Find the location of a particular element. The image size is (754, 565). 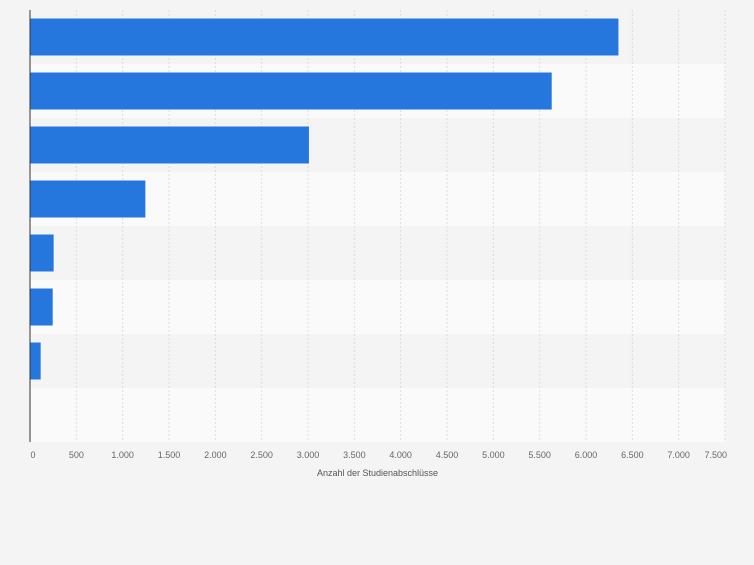

x-tick-label: 6.500 is located at coordinates (632, 455).